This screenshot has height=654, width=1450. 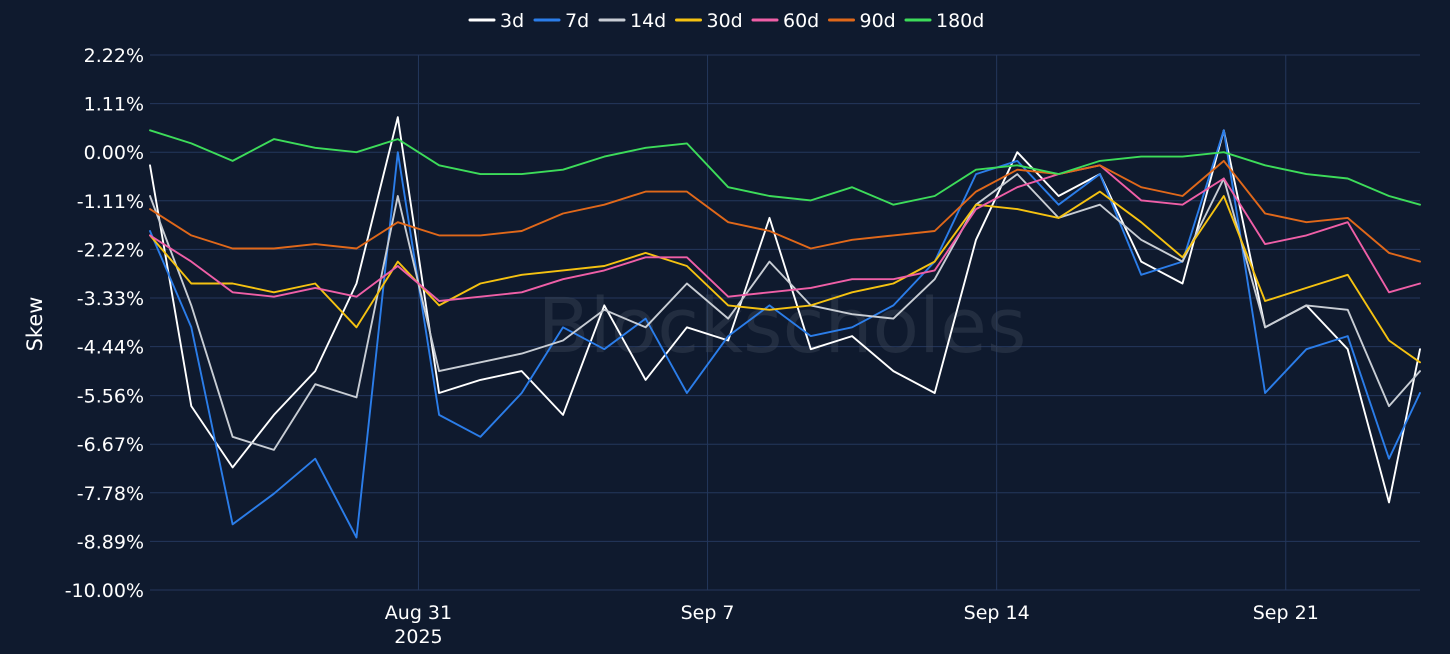 I want to click on y-tick-label: -7.78%, so click(x=110, y=494).